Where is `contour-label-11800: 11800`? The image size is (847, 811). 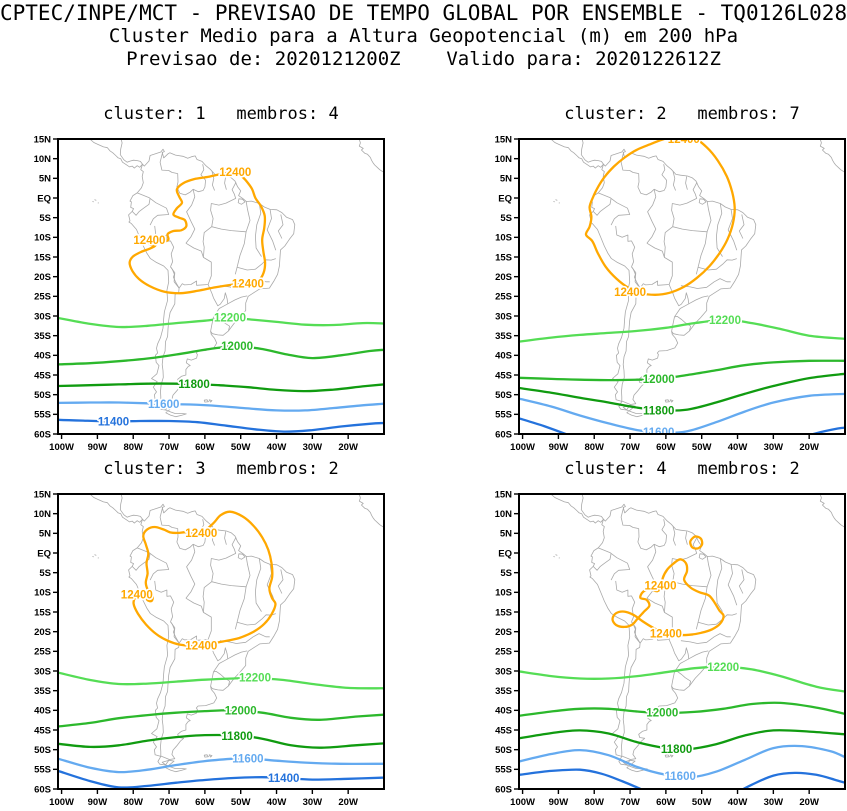
contour-label-11800: 11800 is located at coordinates (236, 737).